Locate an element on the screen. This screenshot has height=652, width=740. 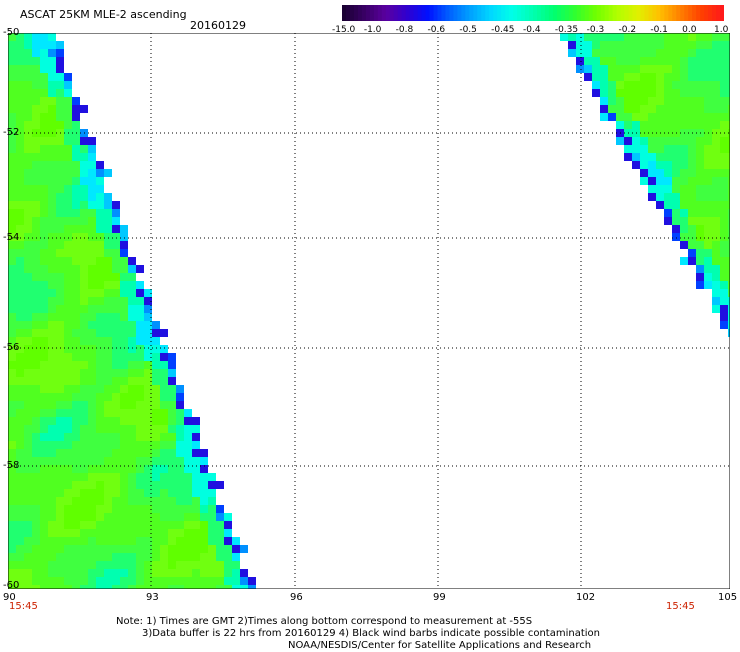
lat-label-58: -58 is located at coordinates (11, 465).